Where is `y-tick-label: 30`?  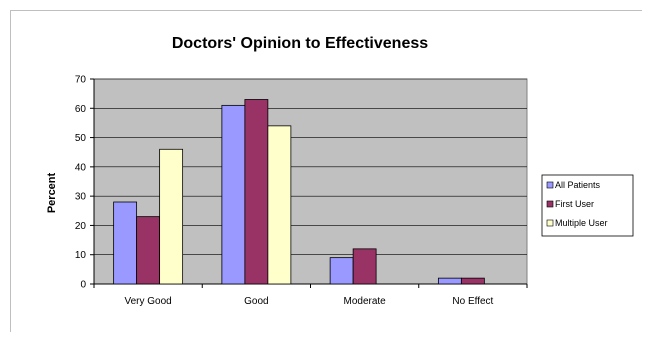
y-tick-label: 30 is located at coordinates (81, 197).